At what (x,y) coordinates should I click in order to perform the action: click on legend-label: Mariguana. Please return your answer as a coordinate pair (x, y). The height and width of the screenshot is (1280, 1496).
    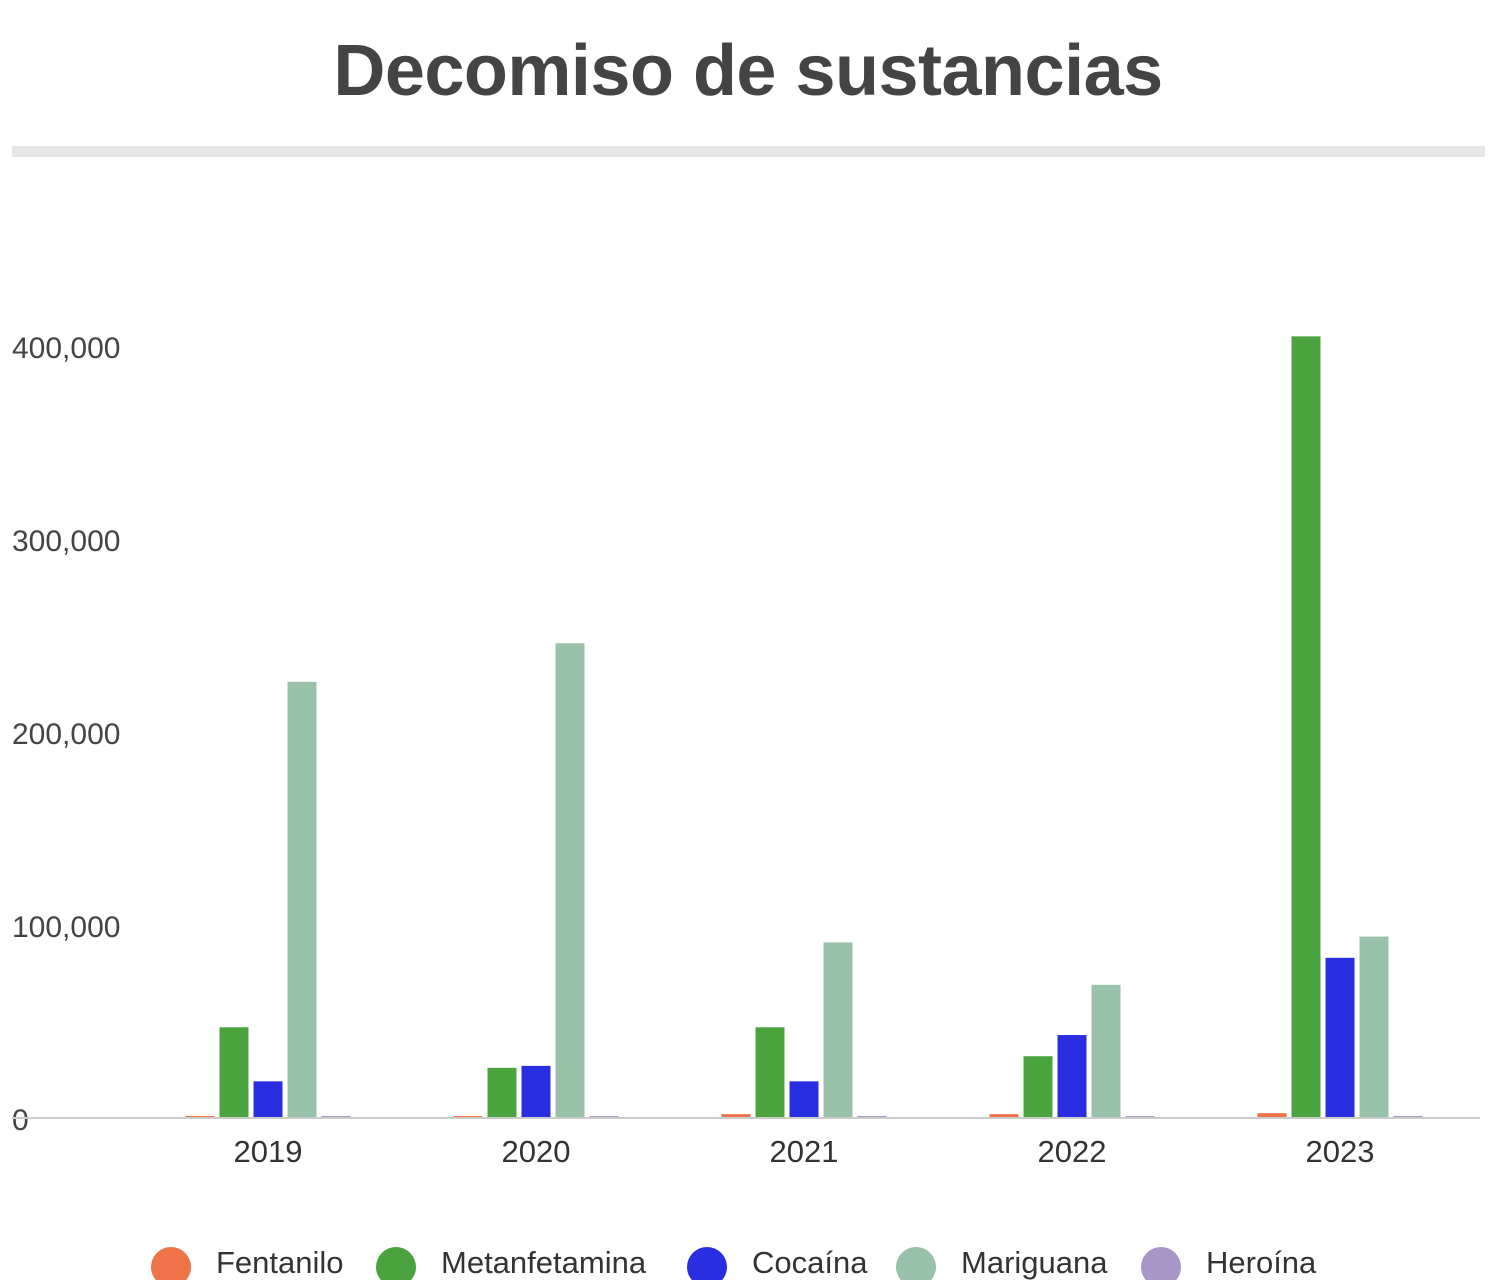
    Looking at the image, I should click on (1034, 1262).